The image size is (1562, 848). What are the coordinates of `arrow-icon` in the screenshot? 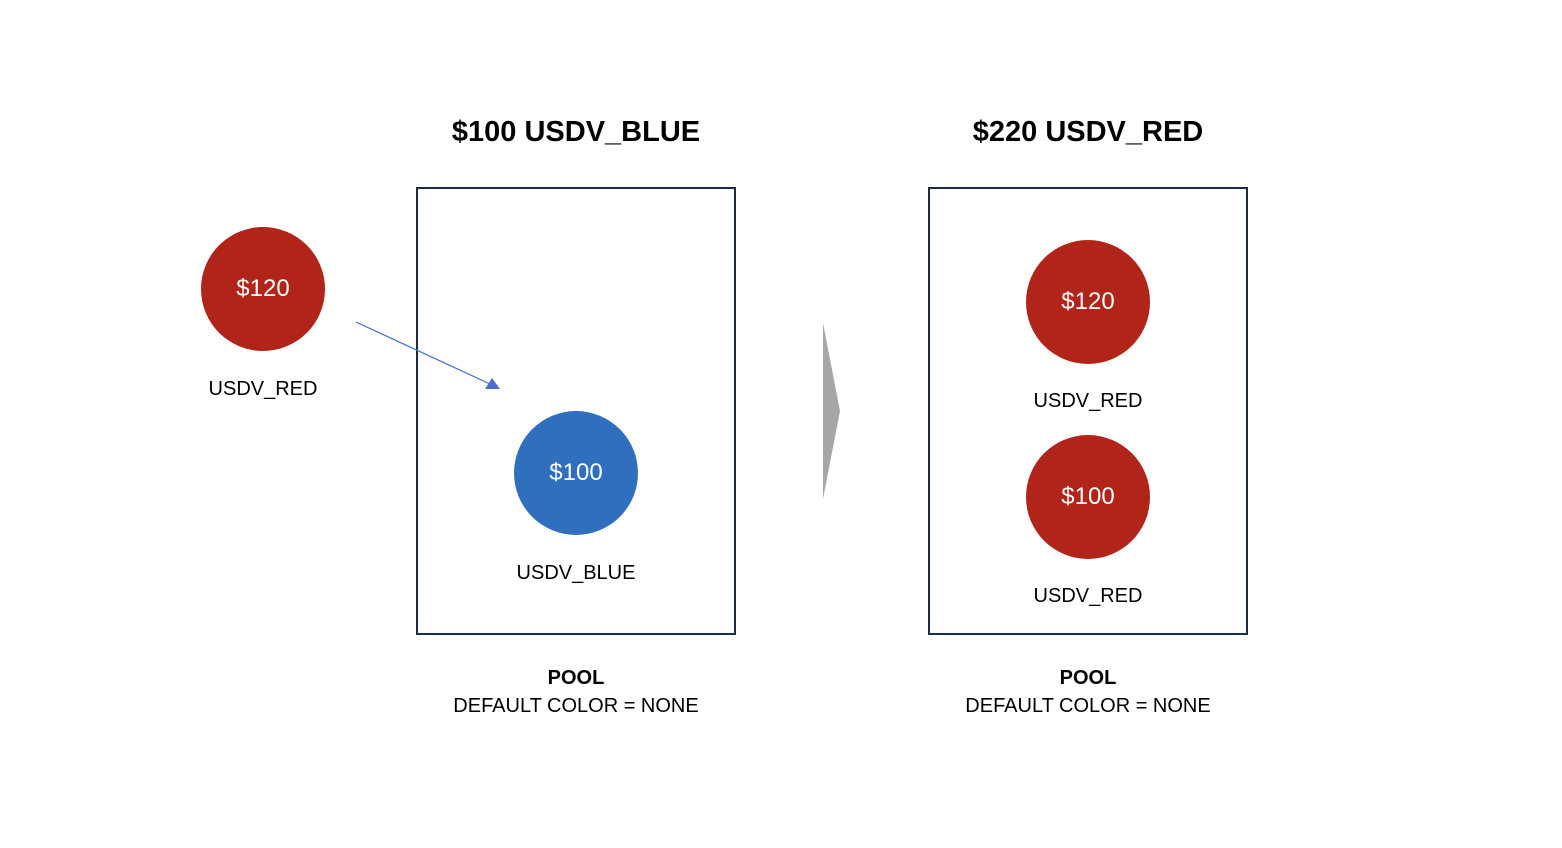 It's located at (427, 355).